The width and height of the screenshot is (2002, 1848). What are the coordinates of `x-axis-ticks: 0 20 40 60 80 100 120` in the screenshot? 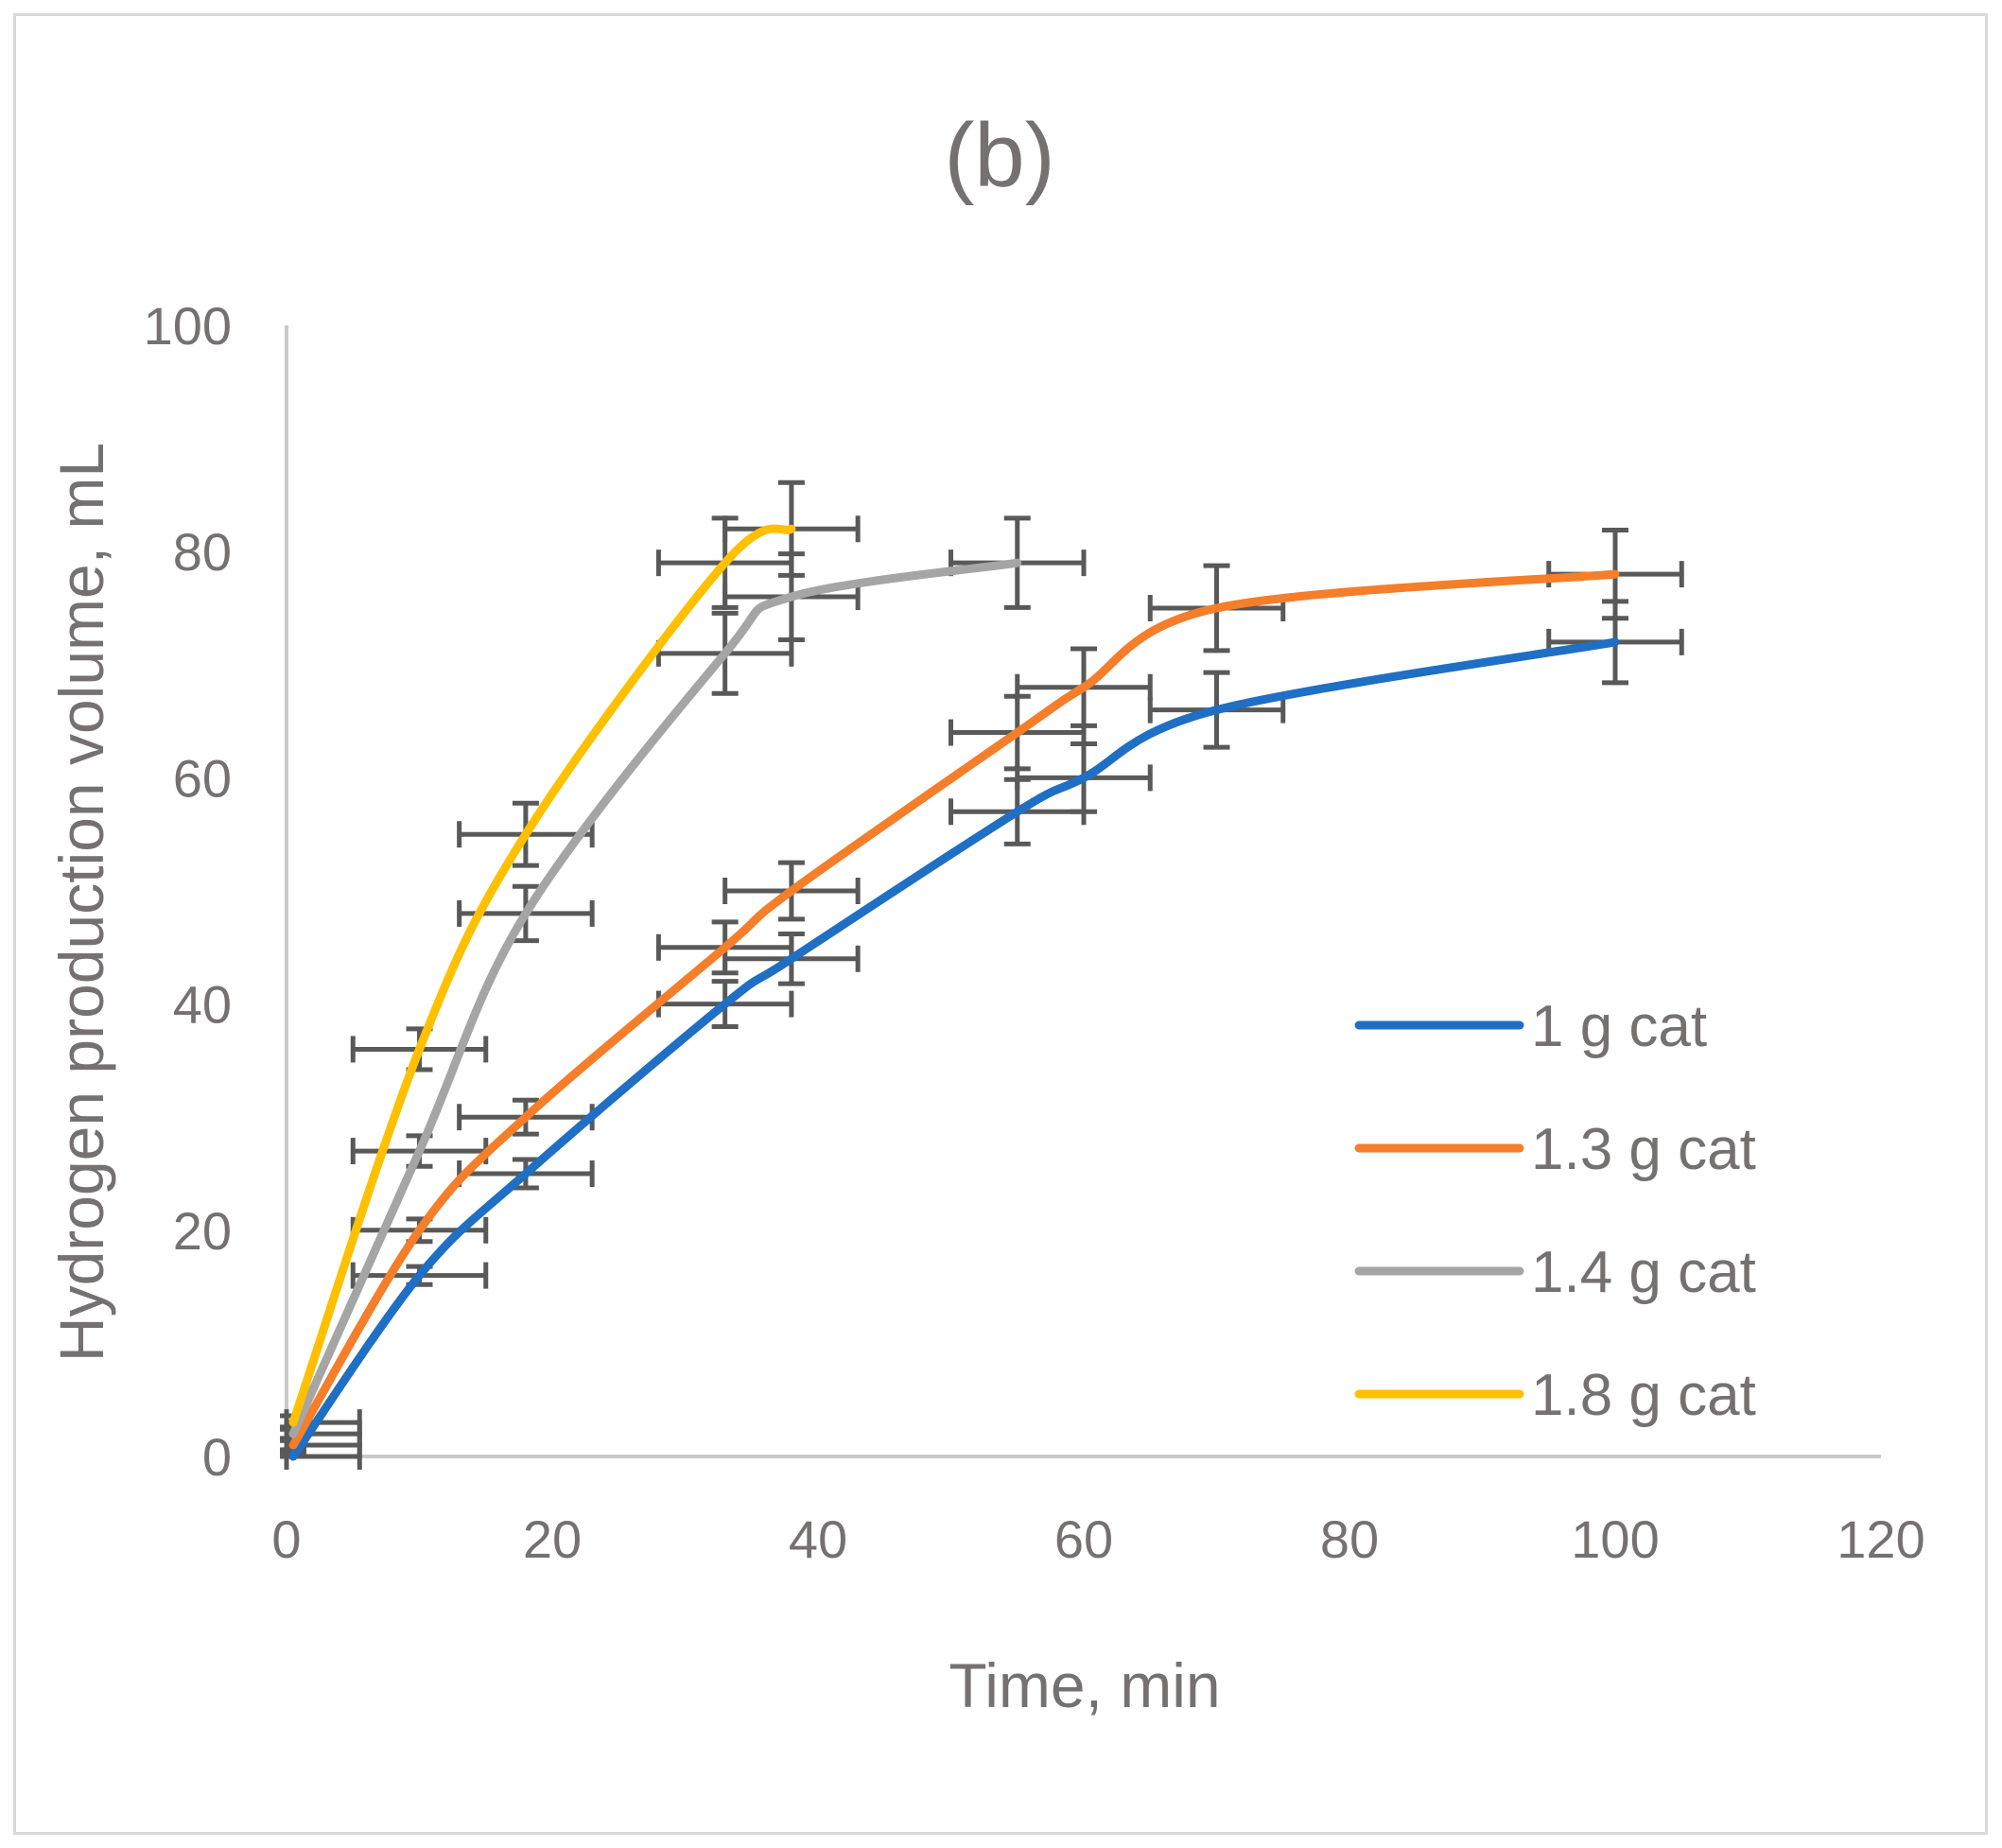 It's located at (1097, 1539).